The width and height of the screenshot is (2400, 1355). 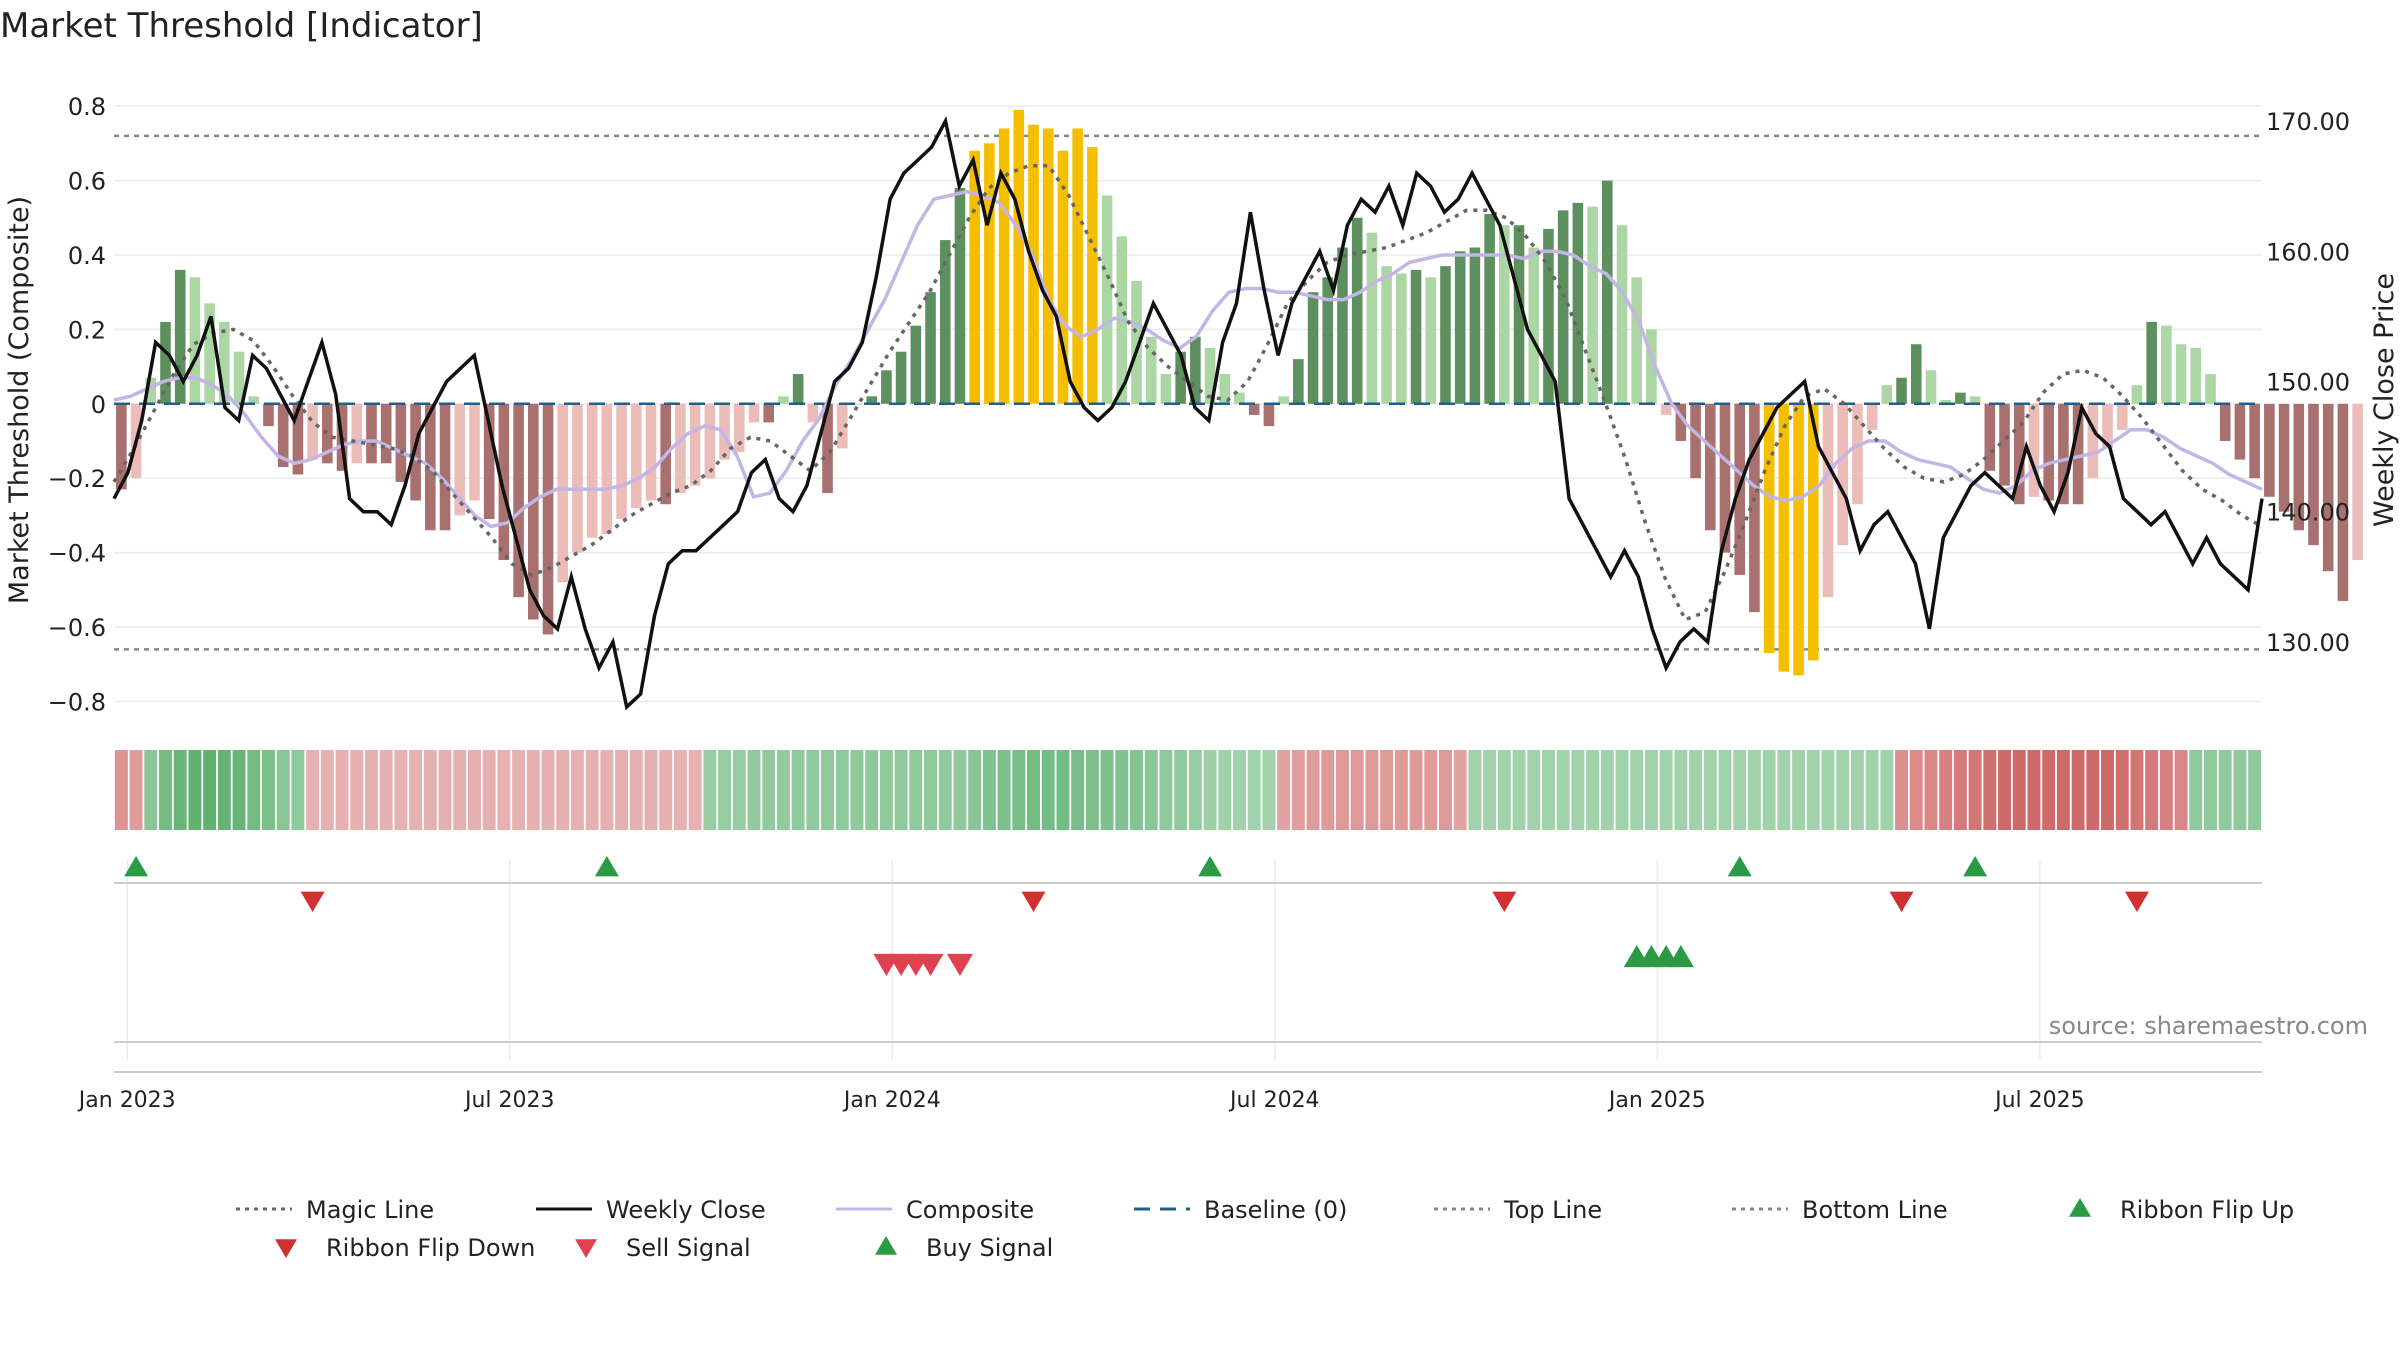 What do you see at coordinates (2384, 400) in the screenshot?
I see `y2-axis-label: Weekly Close Price` at bounding box center [2384, 400].